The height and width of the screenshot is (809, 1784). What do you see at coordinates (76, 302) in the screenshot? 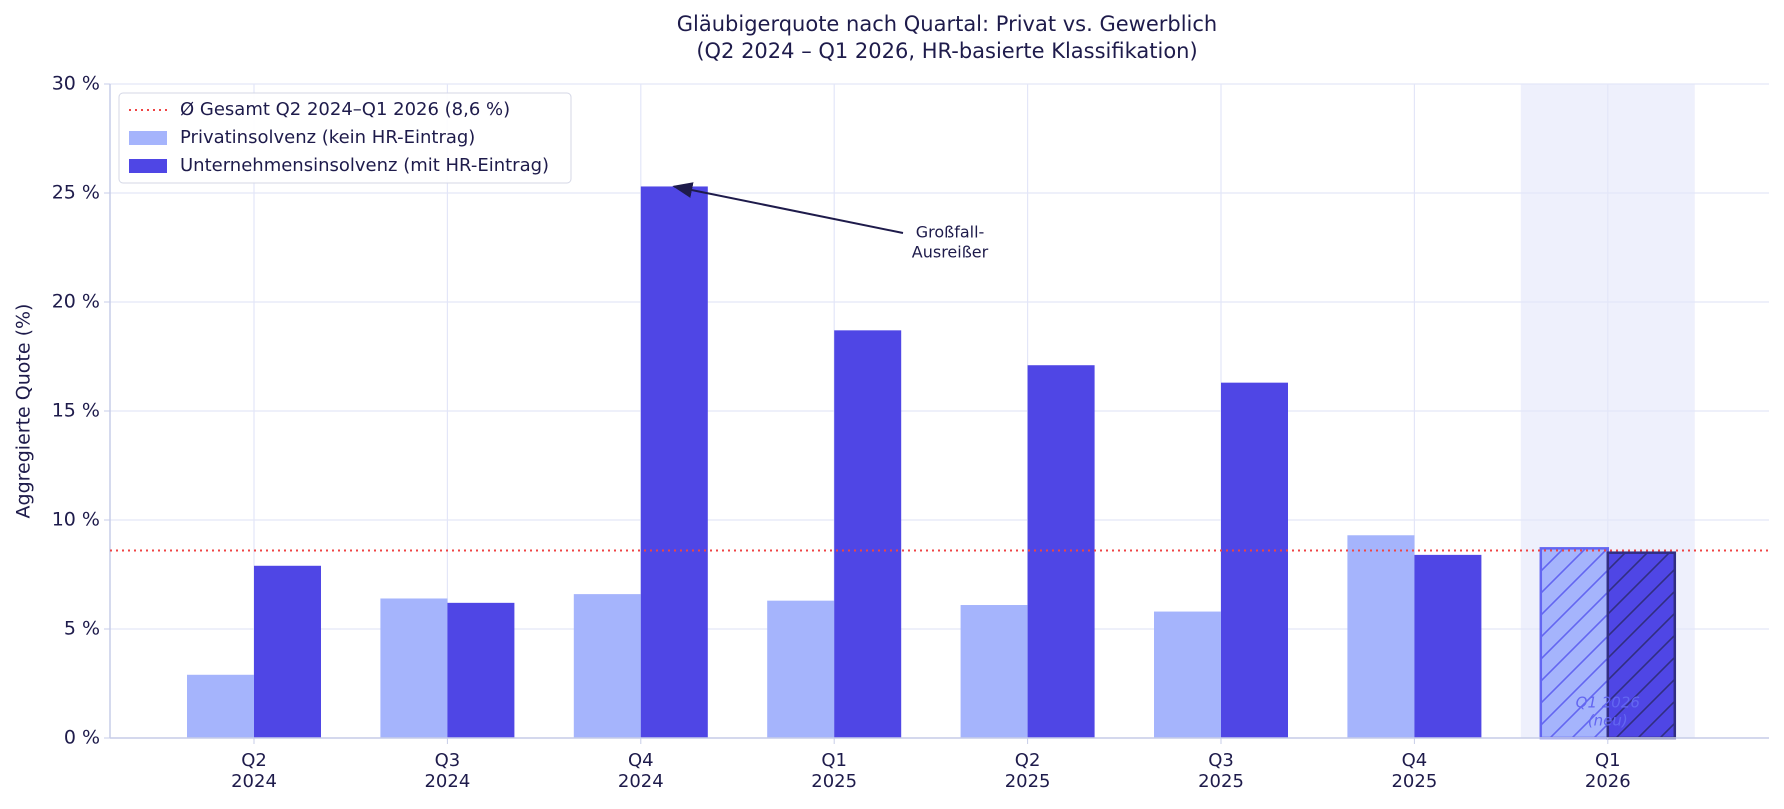
I see `y-tick-label: 20 %` at bounding box center [76, 302].